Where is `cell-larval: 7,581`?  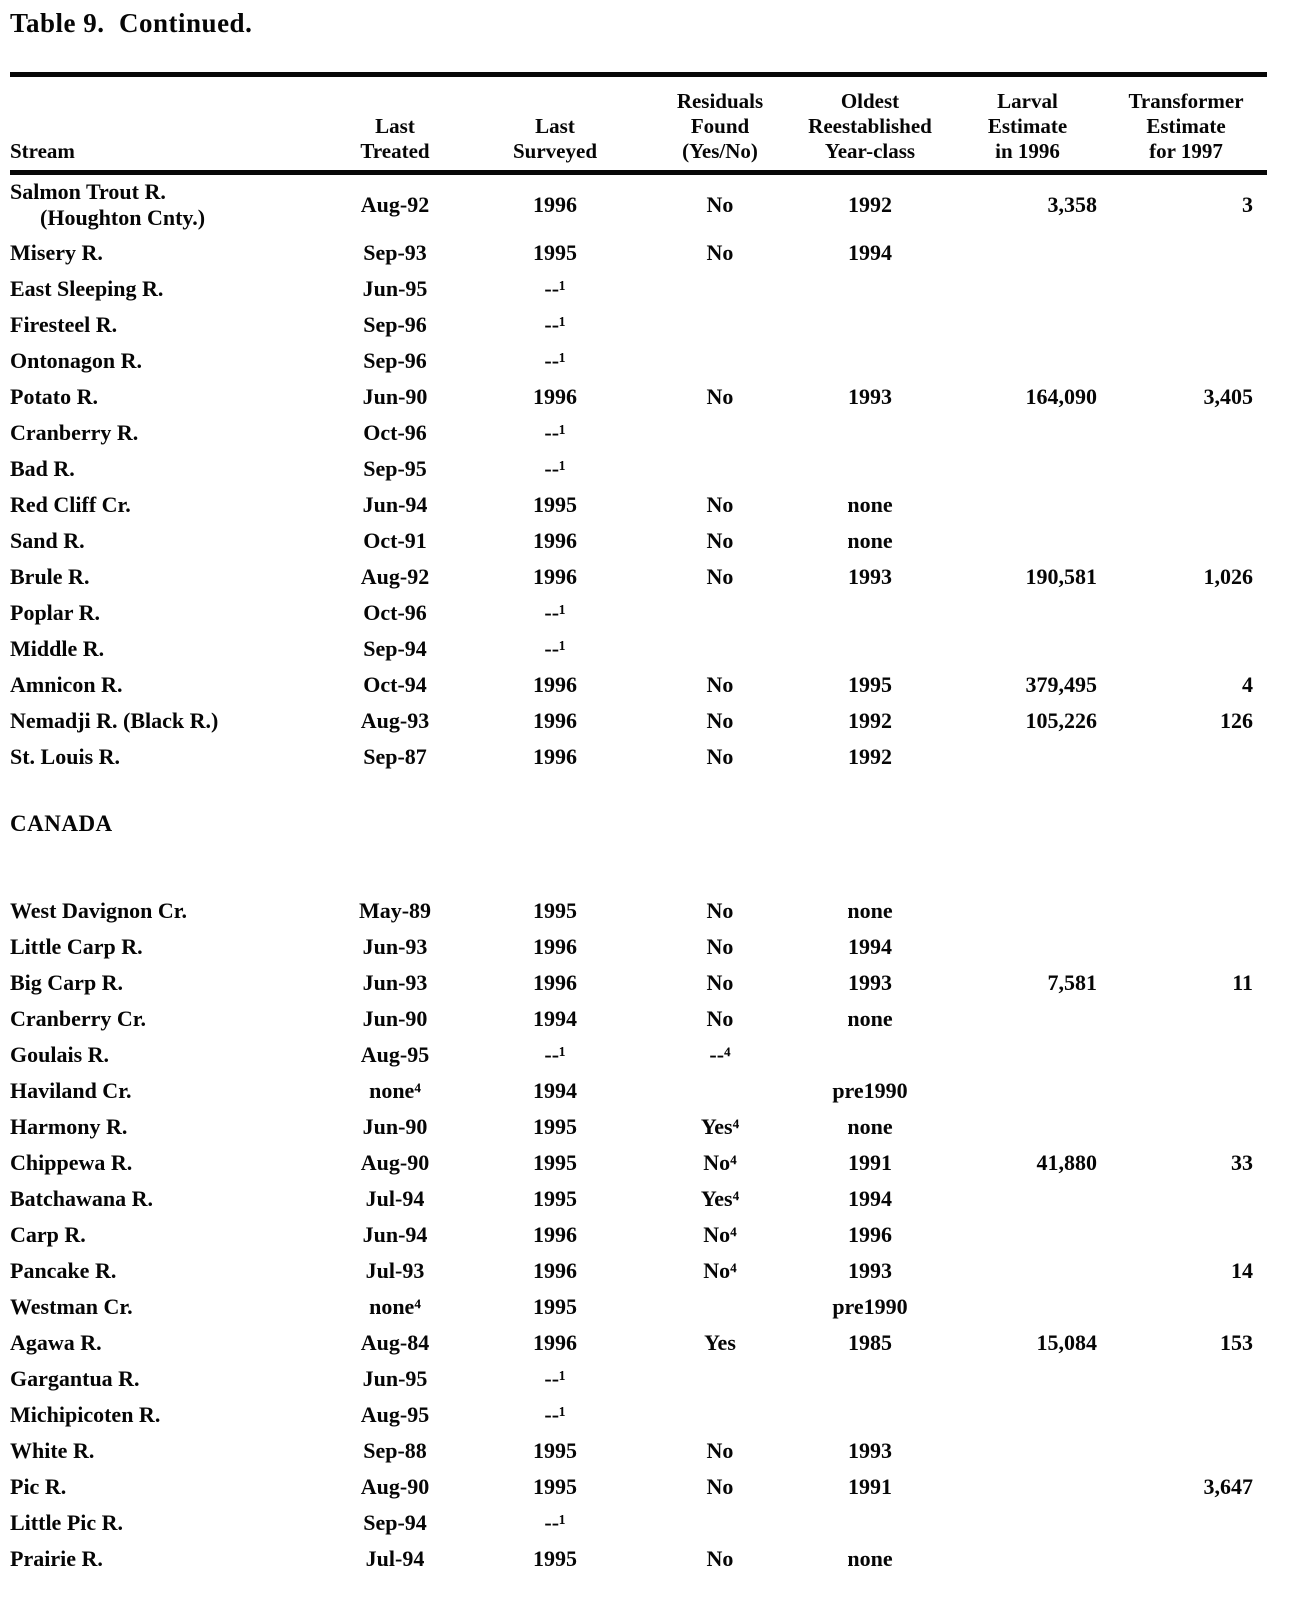 cell-larval: 7,581 is located at coordinates (1072, 982).